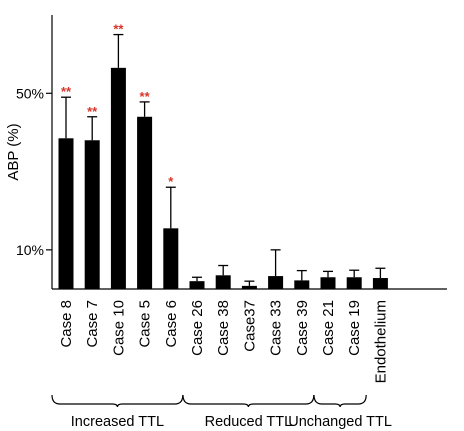 Image resolution: width=464 pixels, height=431 pixels. I want to click on x-tick-label: Case 38, so click(223, 328).